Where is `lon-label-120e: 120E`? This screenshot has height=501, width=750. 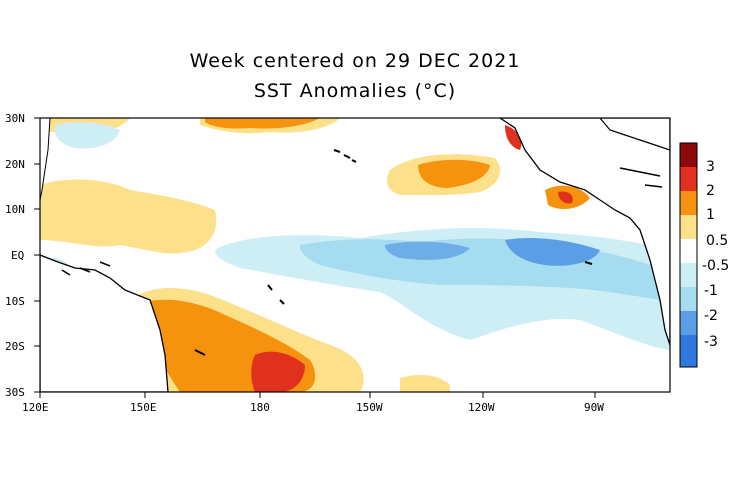
lon-label-120e: 120E is located at coordinates (35, 407).